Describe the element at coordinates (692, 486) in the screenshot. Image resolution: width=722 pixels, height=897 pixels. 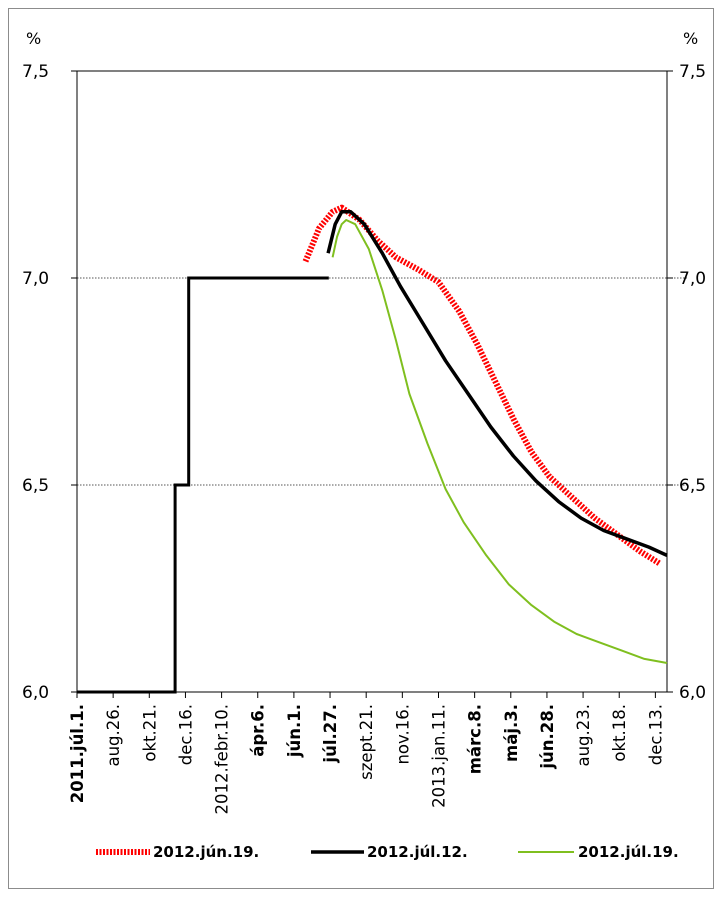
I see `y-tick-label-right: 6,5` at that location.